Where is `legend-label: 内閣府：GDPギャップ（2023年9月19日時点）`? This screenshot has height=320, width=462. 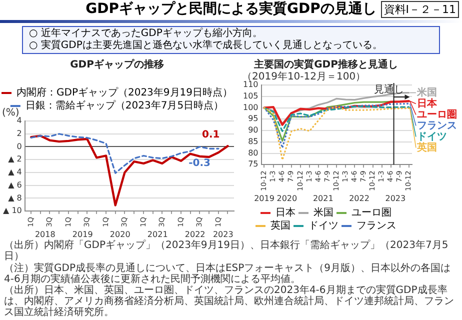 legend-label: 内閣府：GDPギャップ（2023年9月19日時点） is located at coordinates (124, 92).